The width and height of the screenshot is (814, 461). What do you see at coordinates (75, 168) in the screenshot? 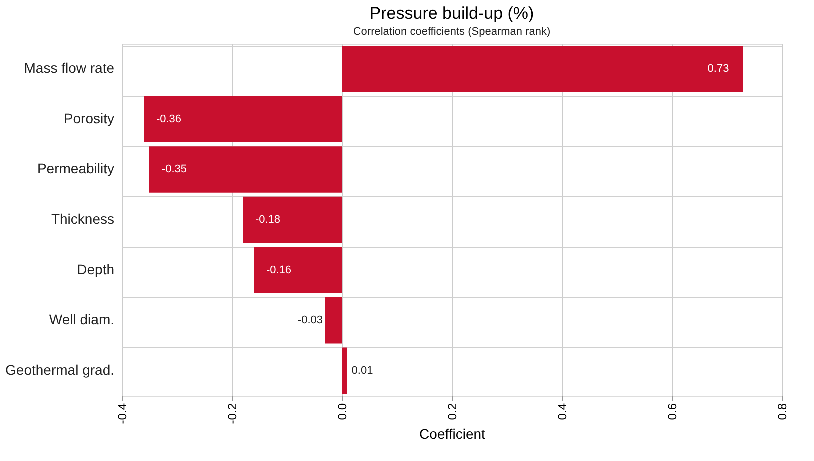
I see `y-tick-label: Permeability` at bounding box center [75, 168].